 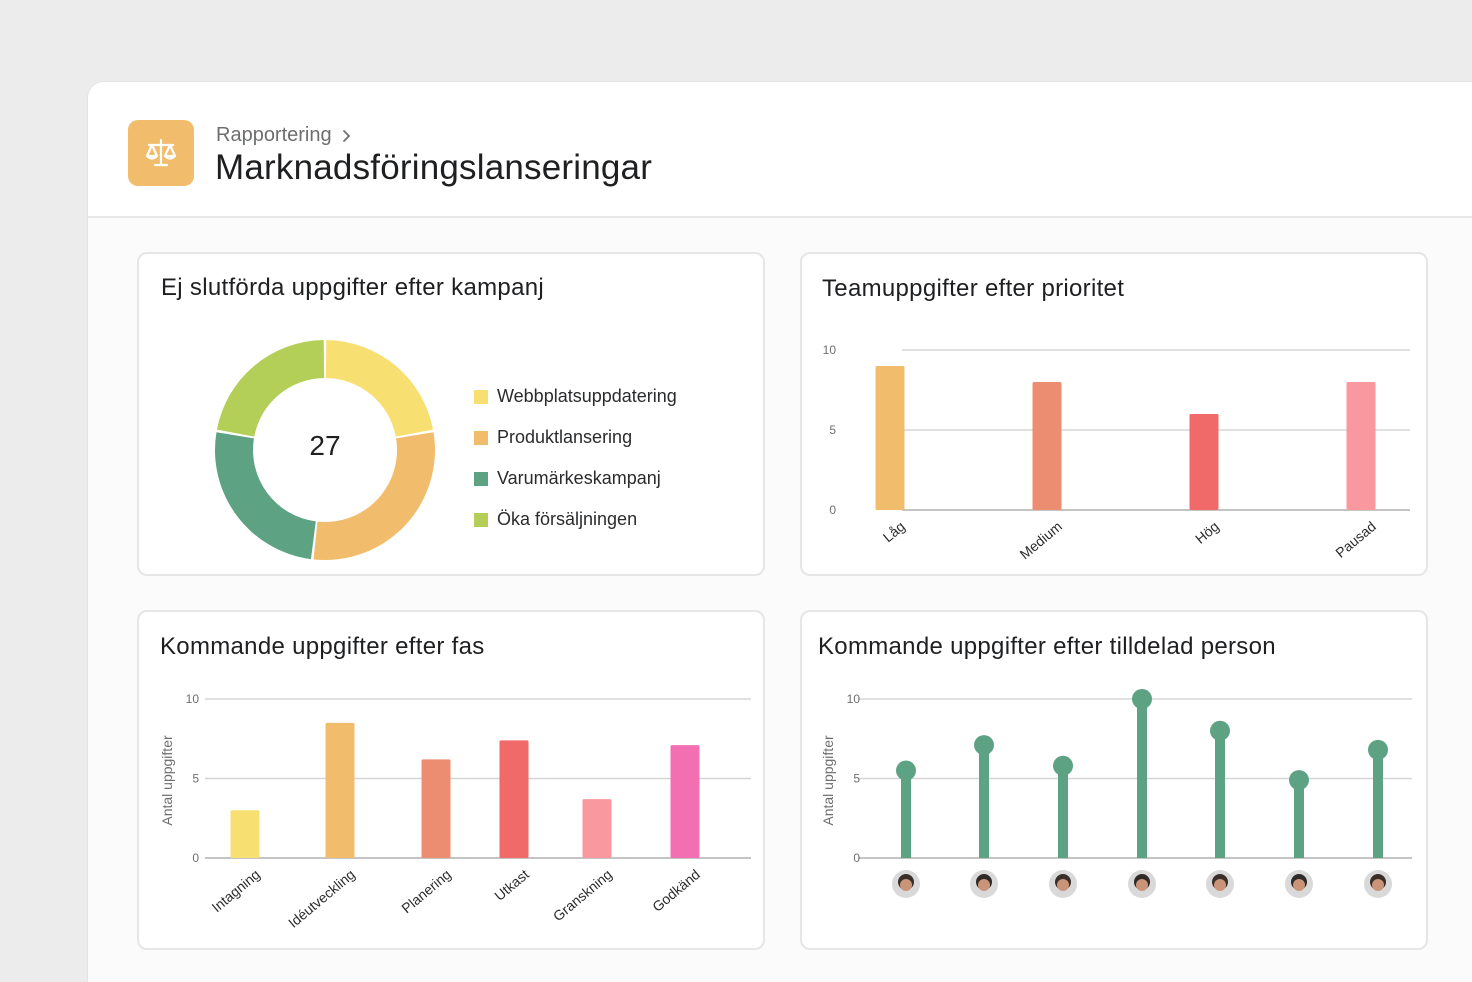 What do you see at coordinates (236, 890) in the screenshot?
I see `x-tick-label: Intagning` at bounding box center [236, 890].